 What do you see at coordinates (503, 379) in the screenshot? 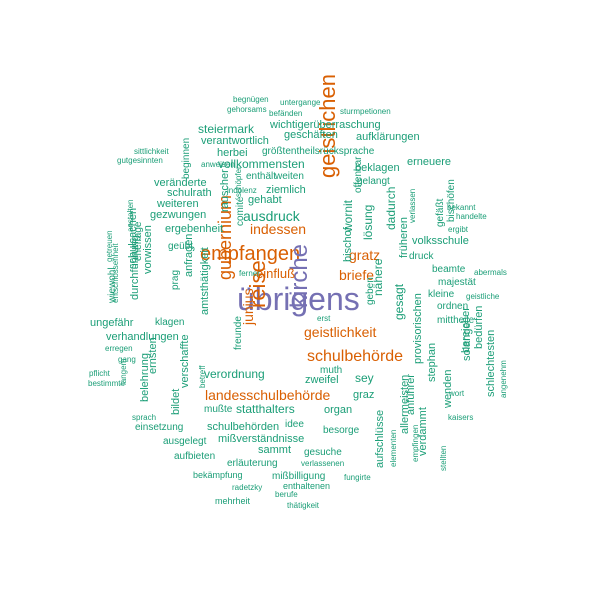
I see `word-cloud-word: angenehm` at bounding box center [503, 379].